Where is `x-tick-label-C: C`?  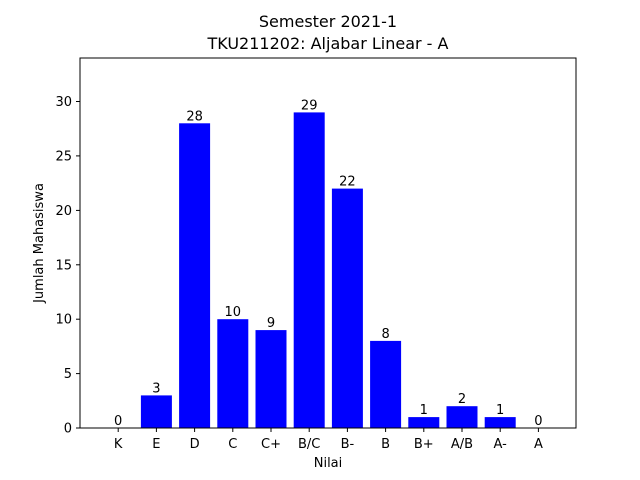 x-tick-label-C: C is located at coordinates (232, 444).